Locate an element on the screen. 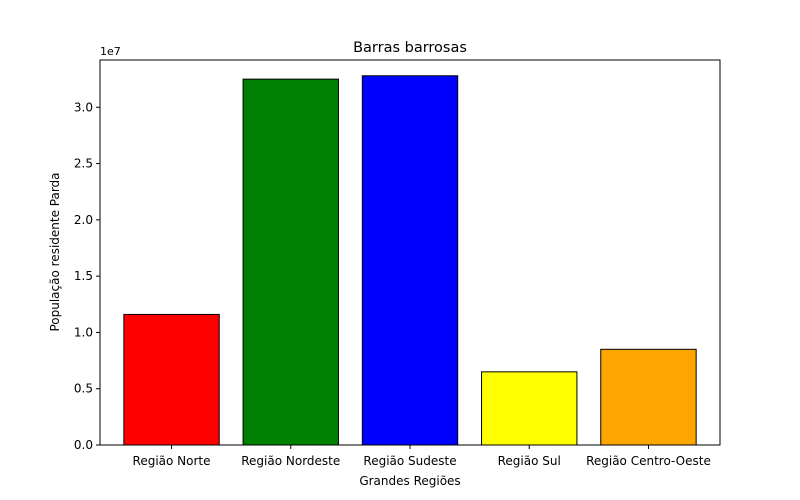 The height and width of the screenshot is (500, 800). y-tick-label: 1.0 is located at coordinates (83, 332).